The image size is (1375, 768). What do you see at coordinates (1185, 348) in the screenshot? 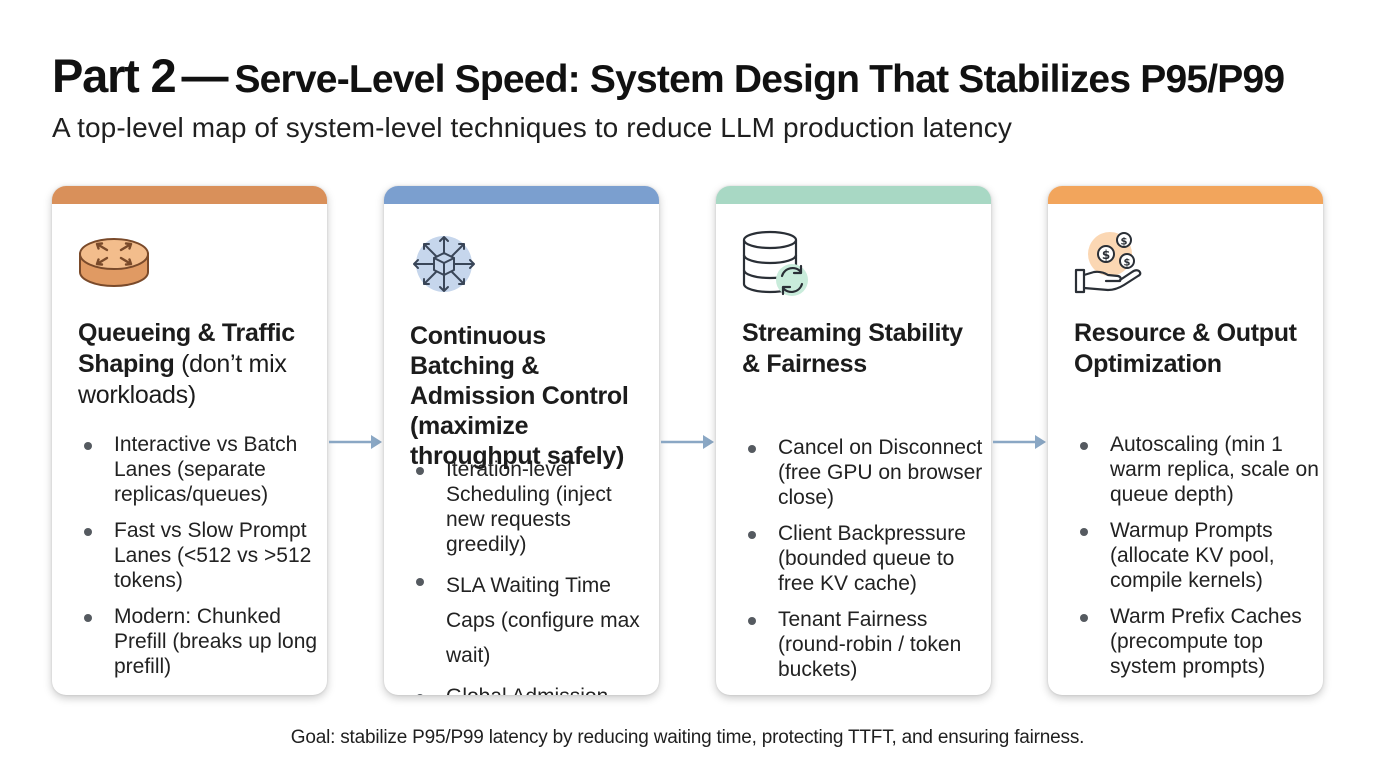
I see `card-title-bold: Resource & Output Optimization` at bounding box center [1185, 348].